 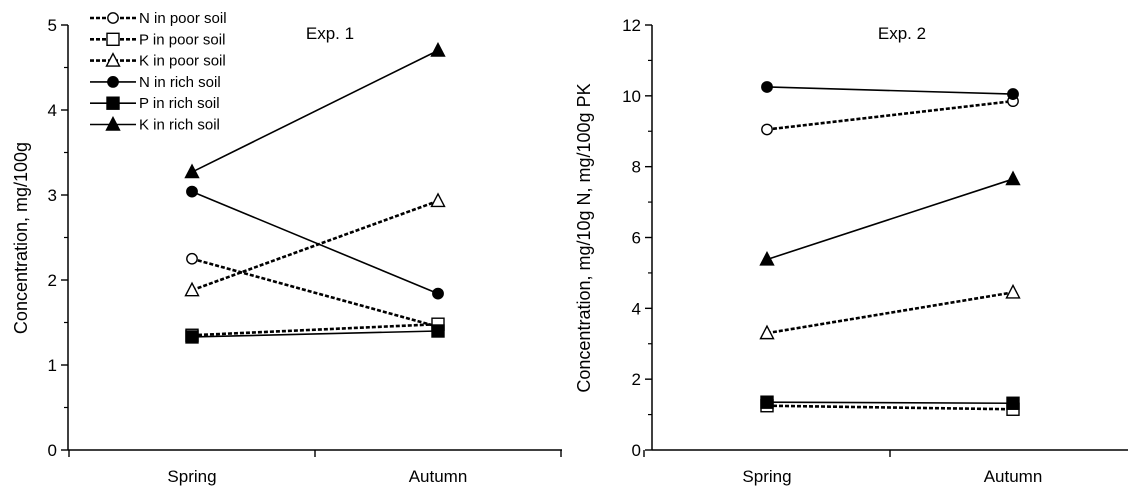 I want to click on y-axis-title: Concentration, mg/100g, so click(x=21, y=238).